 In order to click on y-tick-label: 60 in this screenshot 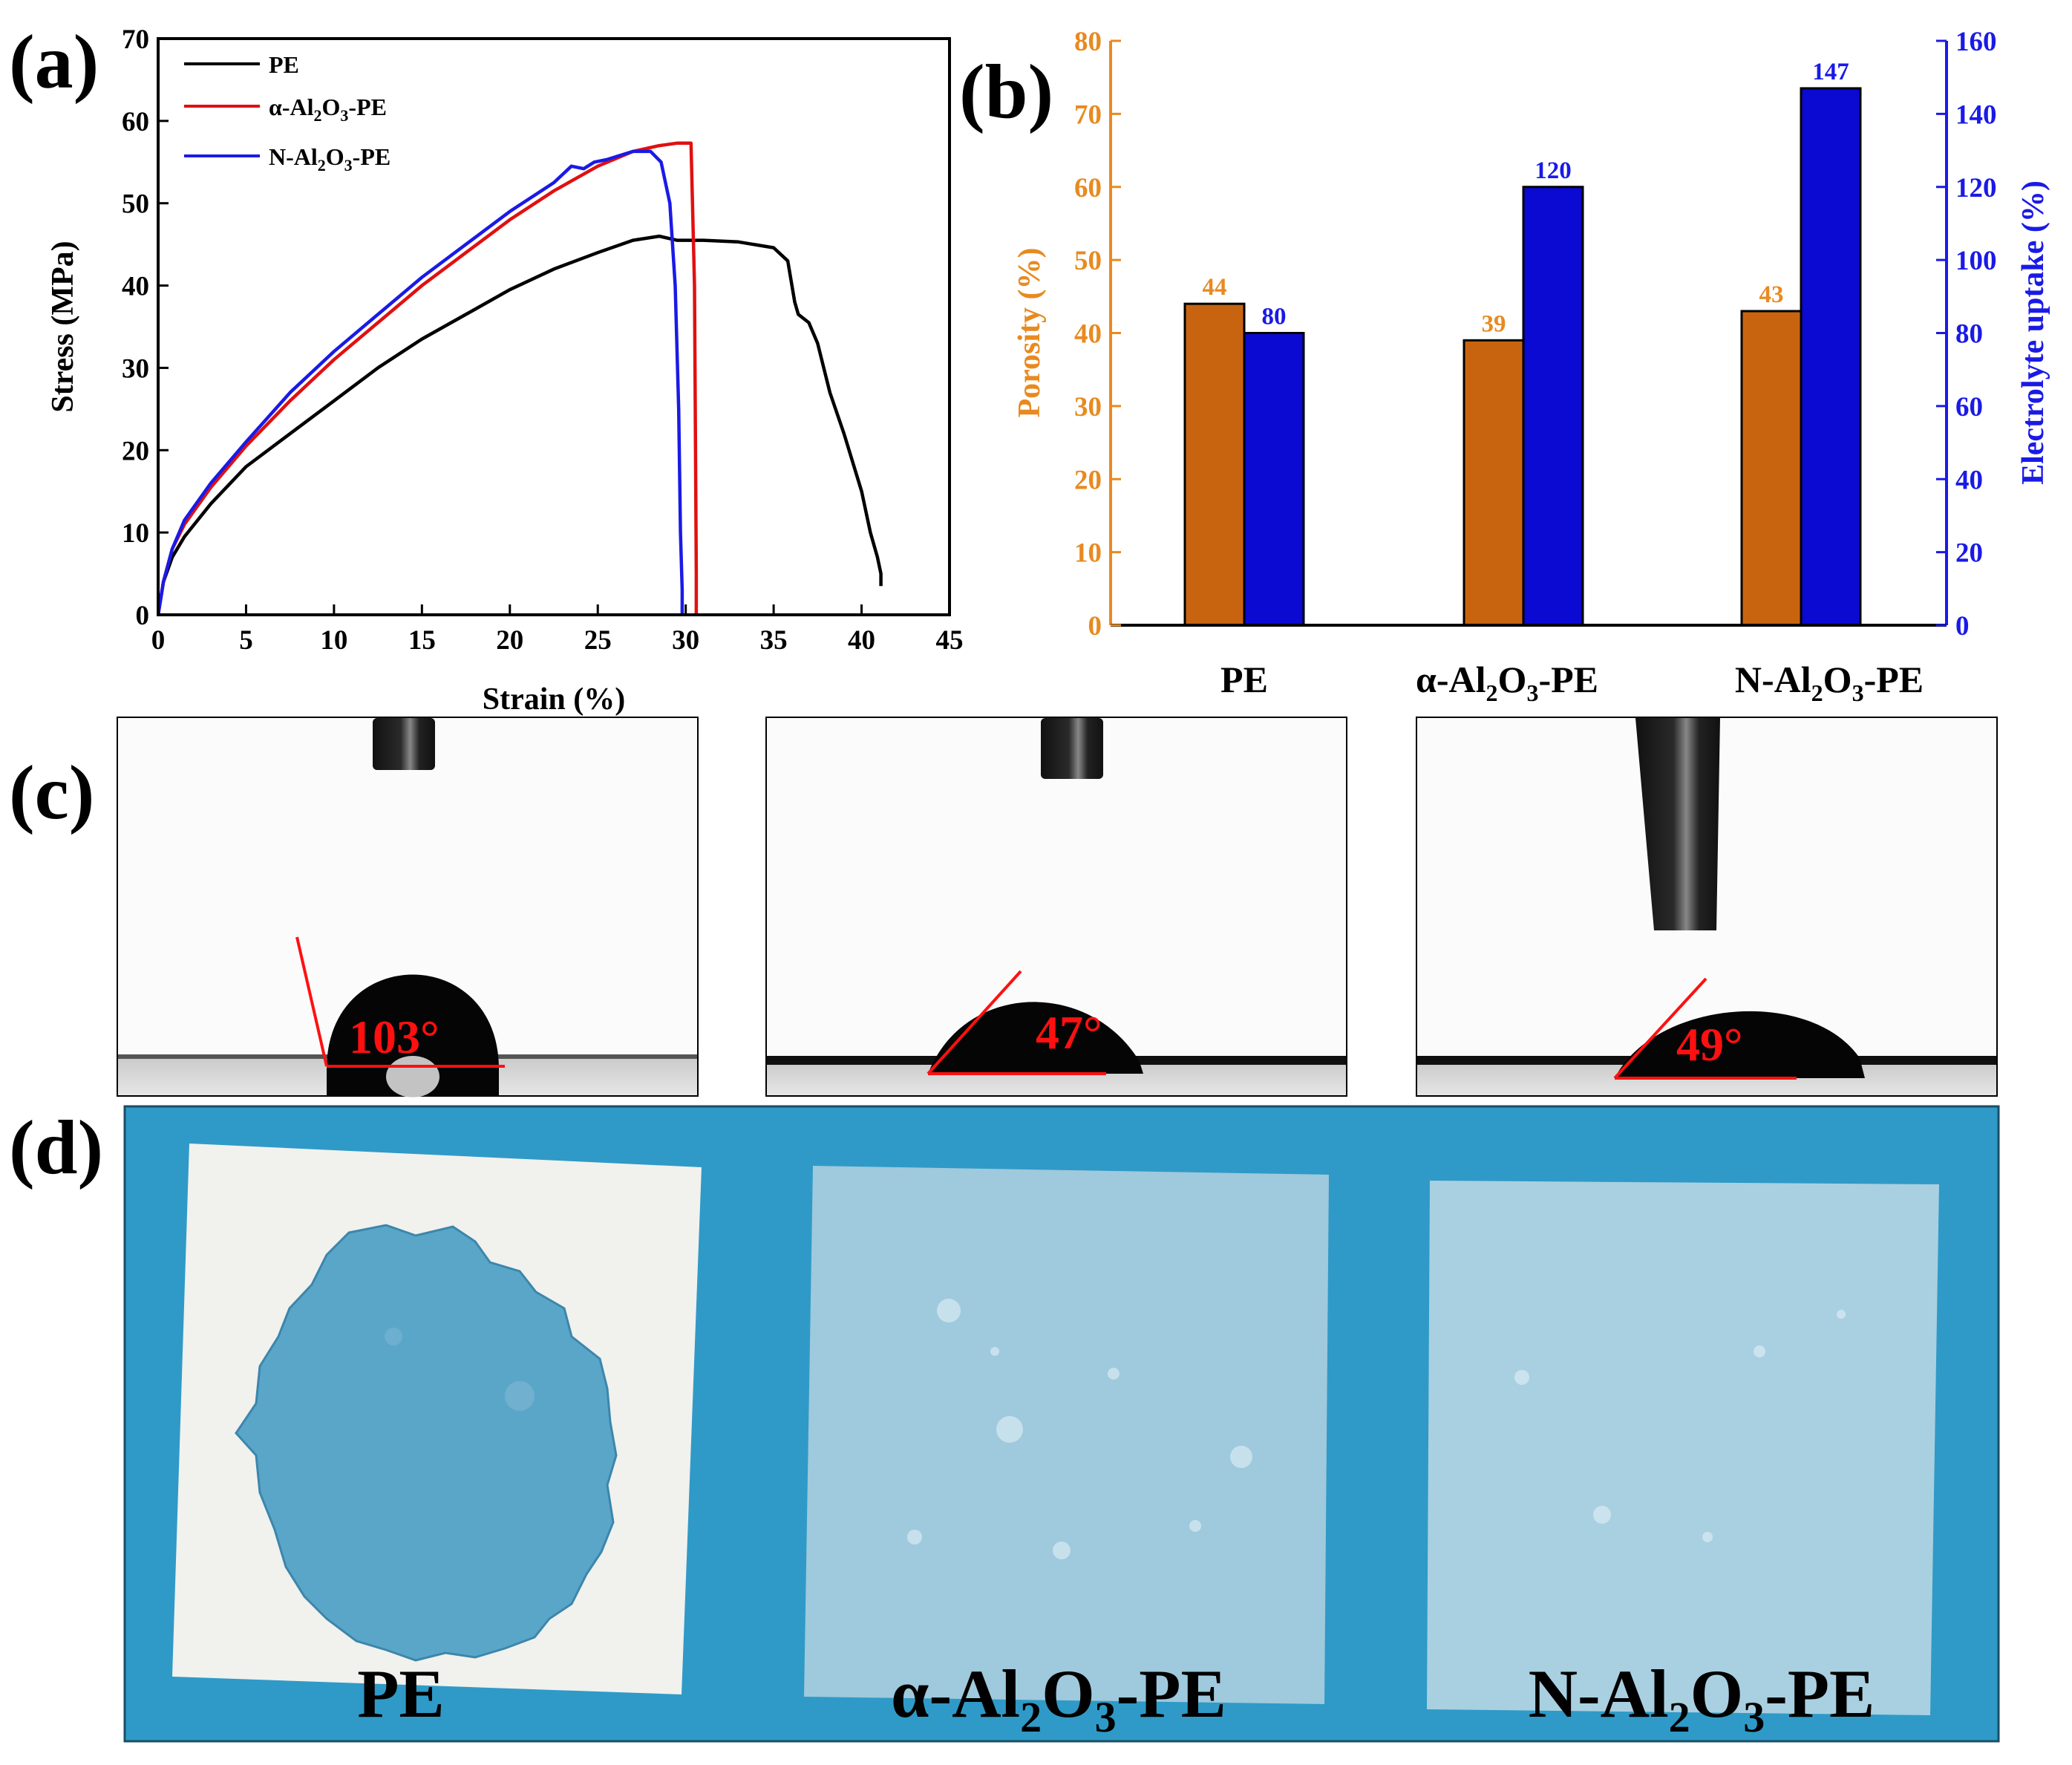, I will do `click(135, 122)`.